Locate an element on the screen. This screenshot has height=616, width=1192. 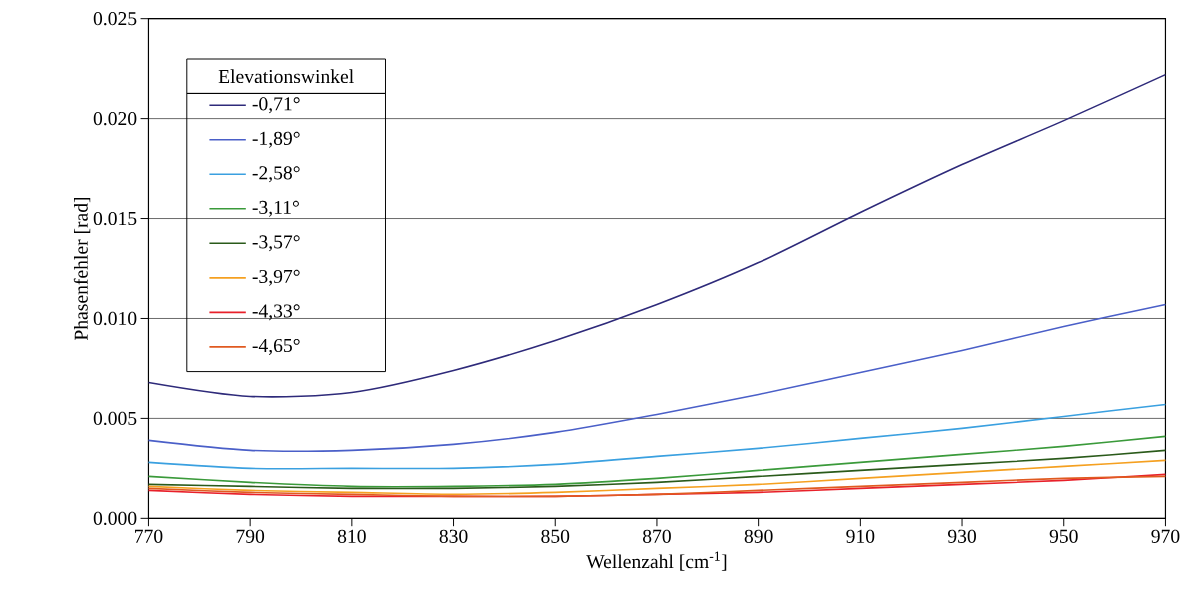
legend-title: Elevationswinkel is located at coordinates (286, 76).